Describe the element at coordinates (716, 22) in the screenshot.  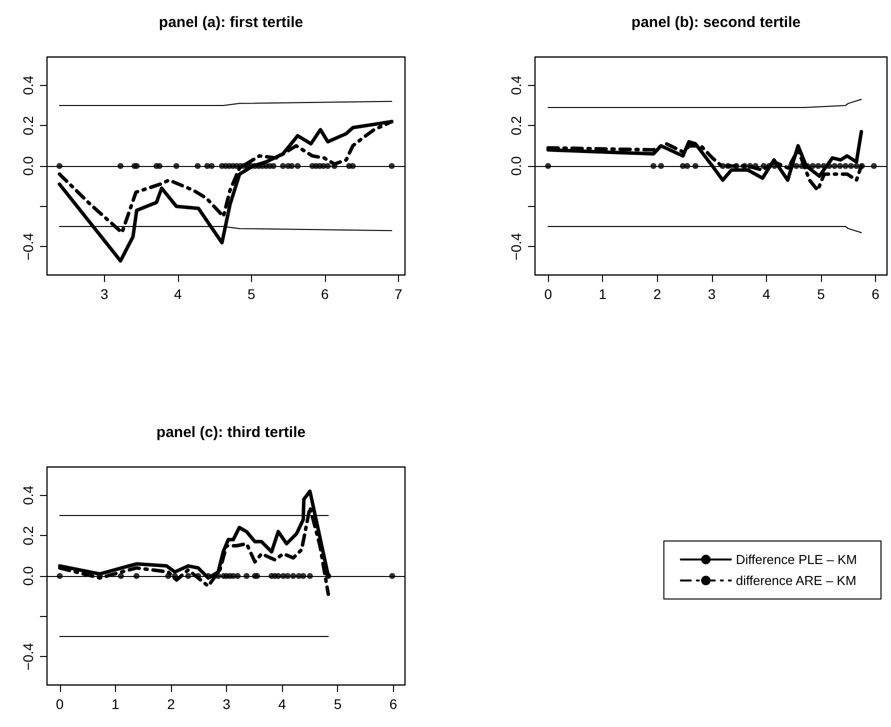
I see `chart-title: panel (b): second tertile` at that location.